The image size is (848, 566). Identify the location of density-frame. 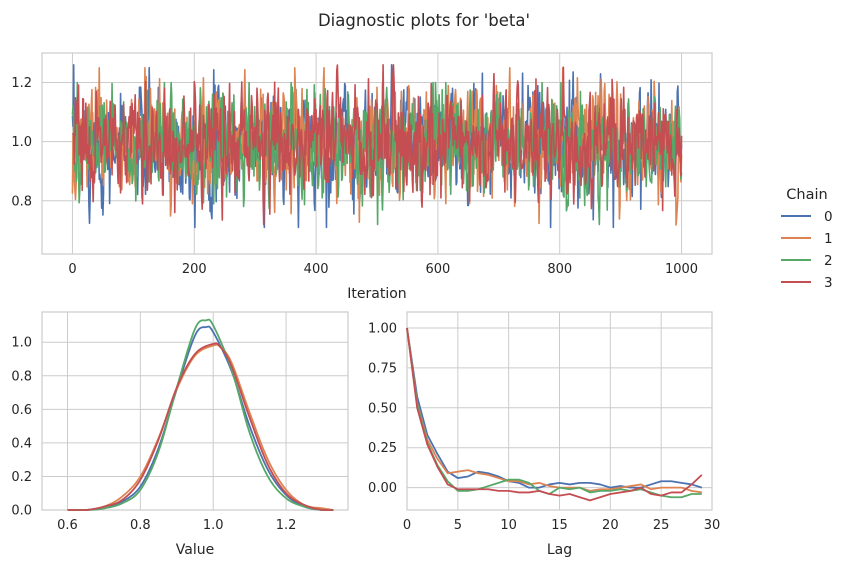
(195, 411).